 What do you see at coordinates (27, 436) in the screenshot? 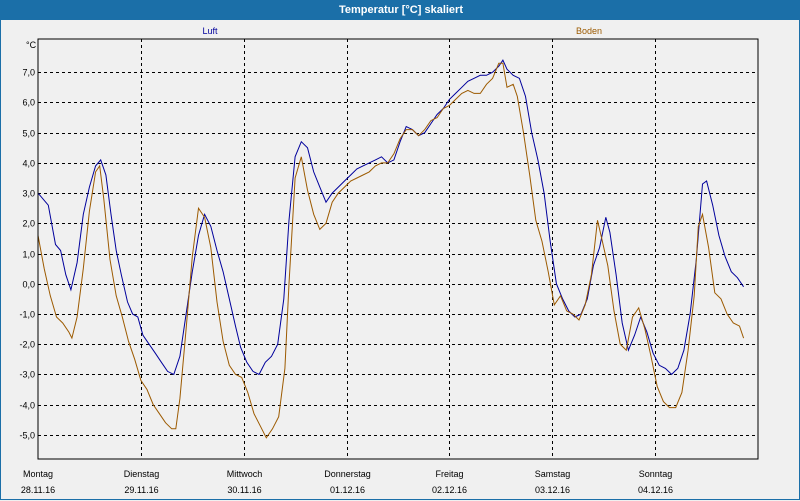
I see `y-tick-label: -5,0` at bounding box center [27, 436].